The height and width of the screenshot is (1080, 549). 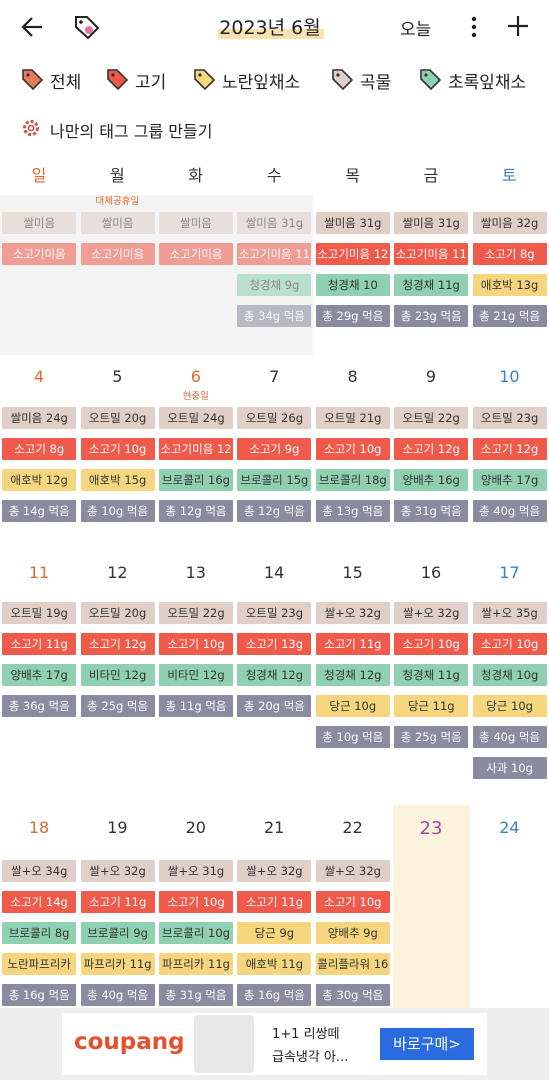 I want to click on meal-entry: 총 14g 먹음, so click(x=39, y=511).